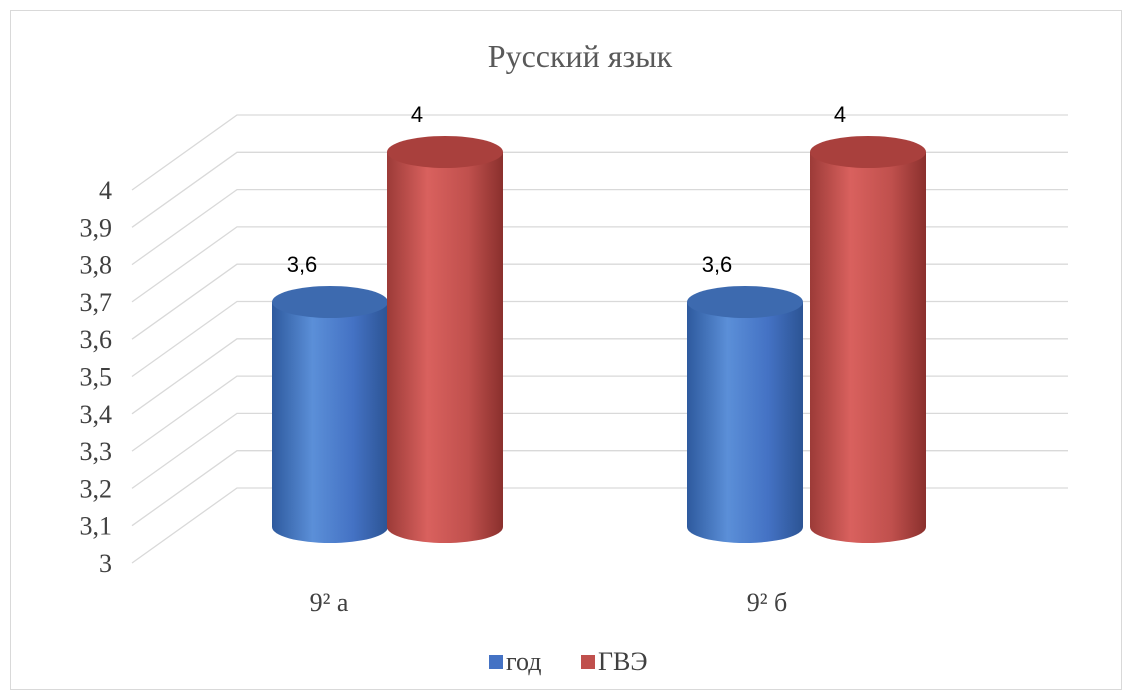 The image size is (1134, 693). I want to click on y-tick-label: 3,2, so click(96, 488).